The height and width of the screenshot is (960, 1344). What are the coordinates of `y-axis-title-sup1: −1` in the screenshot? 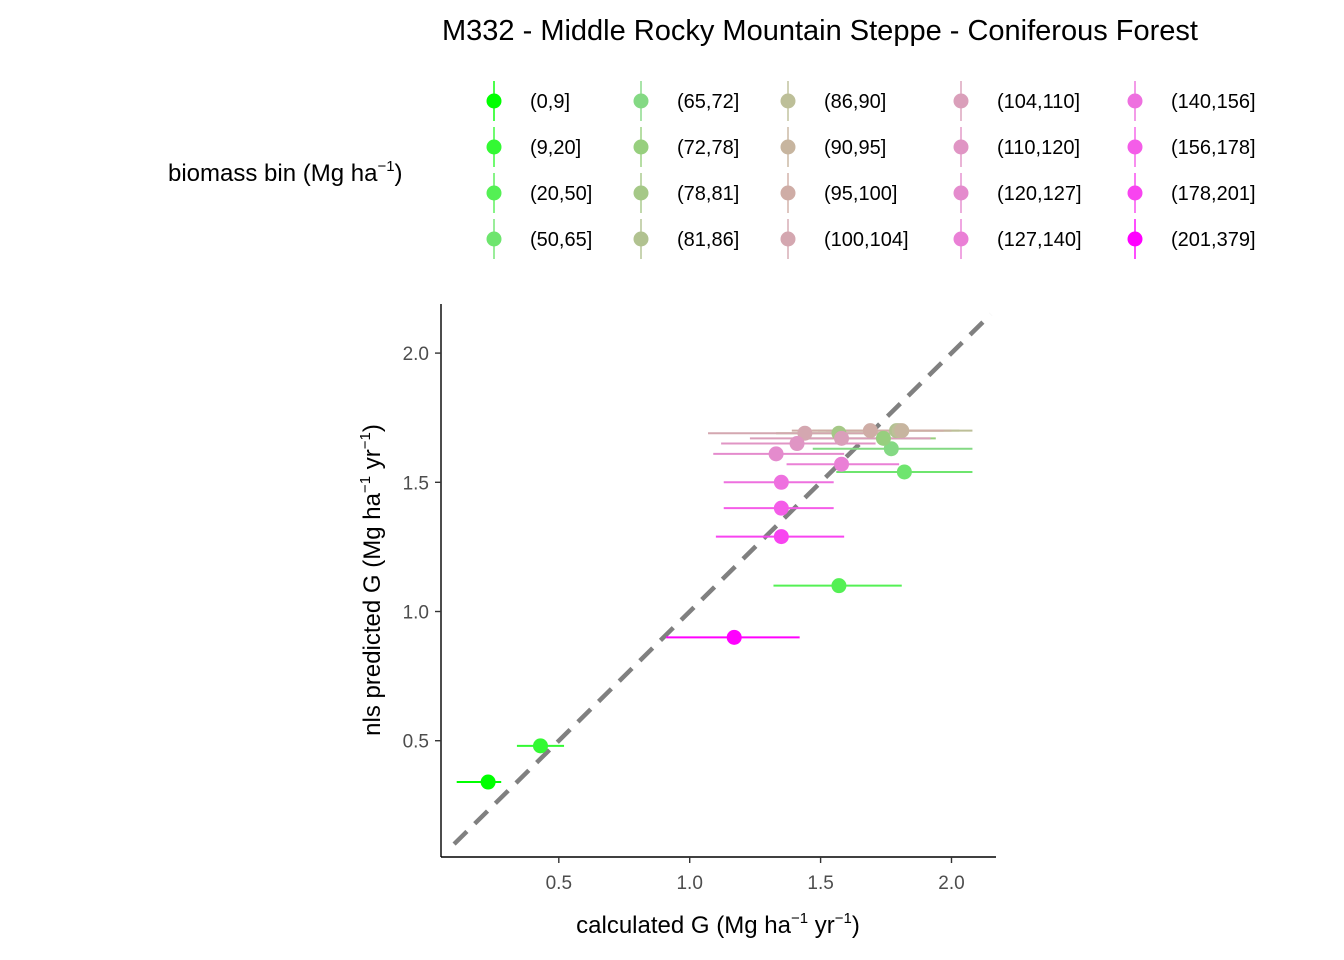 It's located at (365, 484).